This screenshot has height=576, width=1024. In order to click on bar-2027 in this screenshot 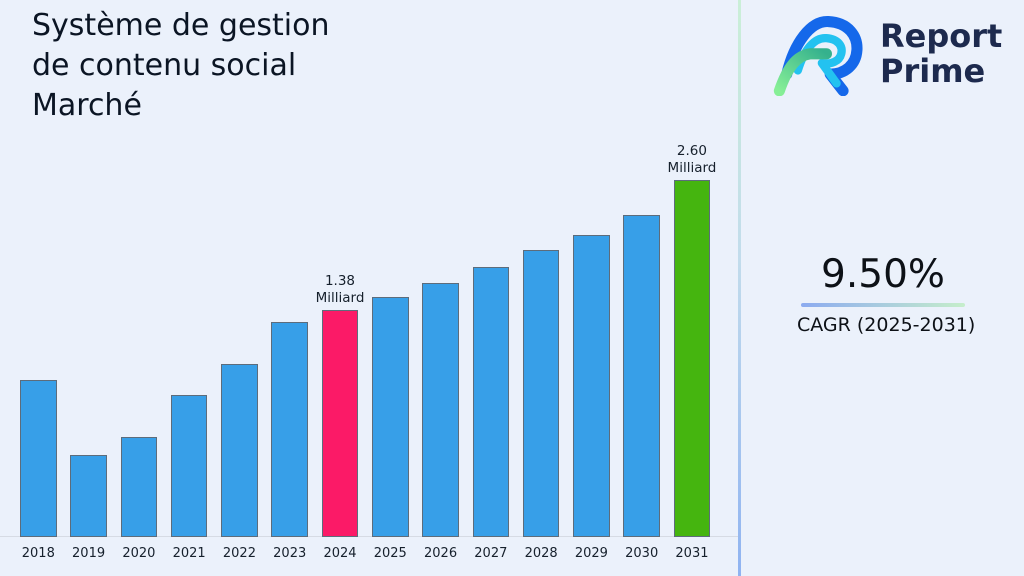, I will do `click(491, 402)`.